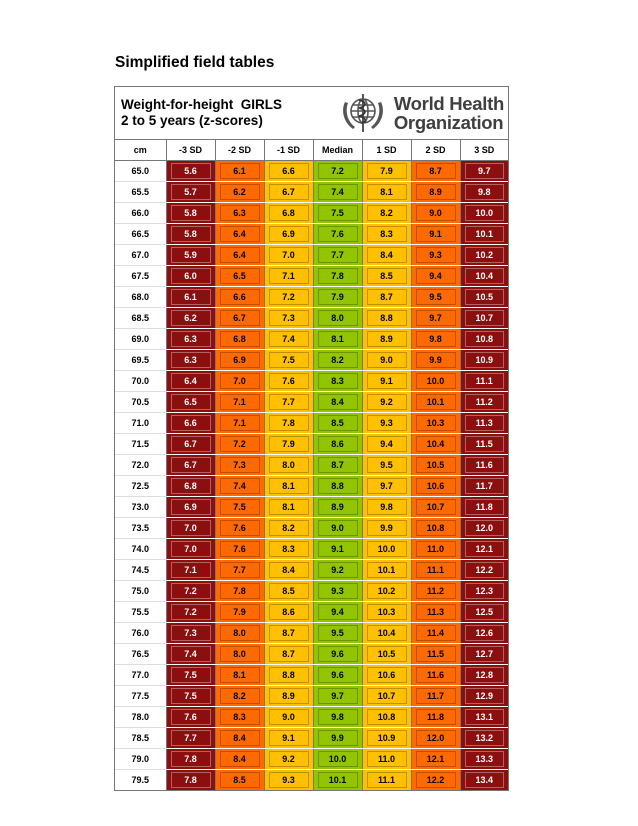  What do you see at coordinates (484, 318) in the screenshot?
I see `weight-cell: 10.7` at bounding box center [484, 318].